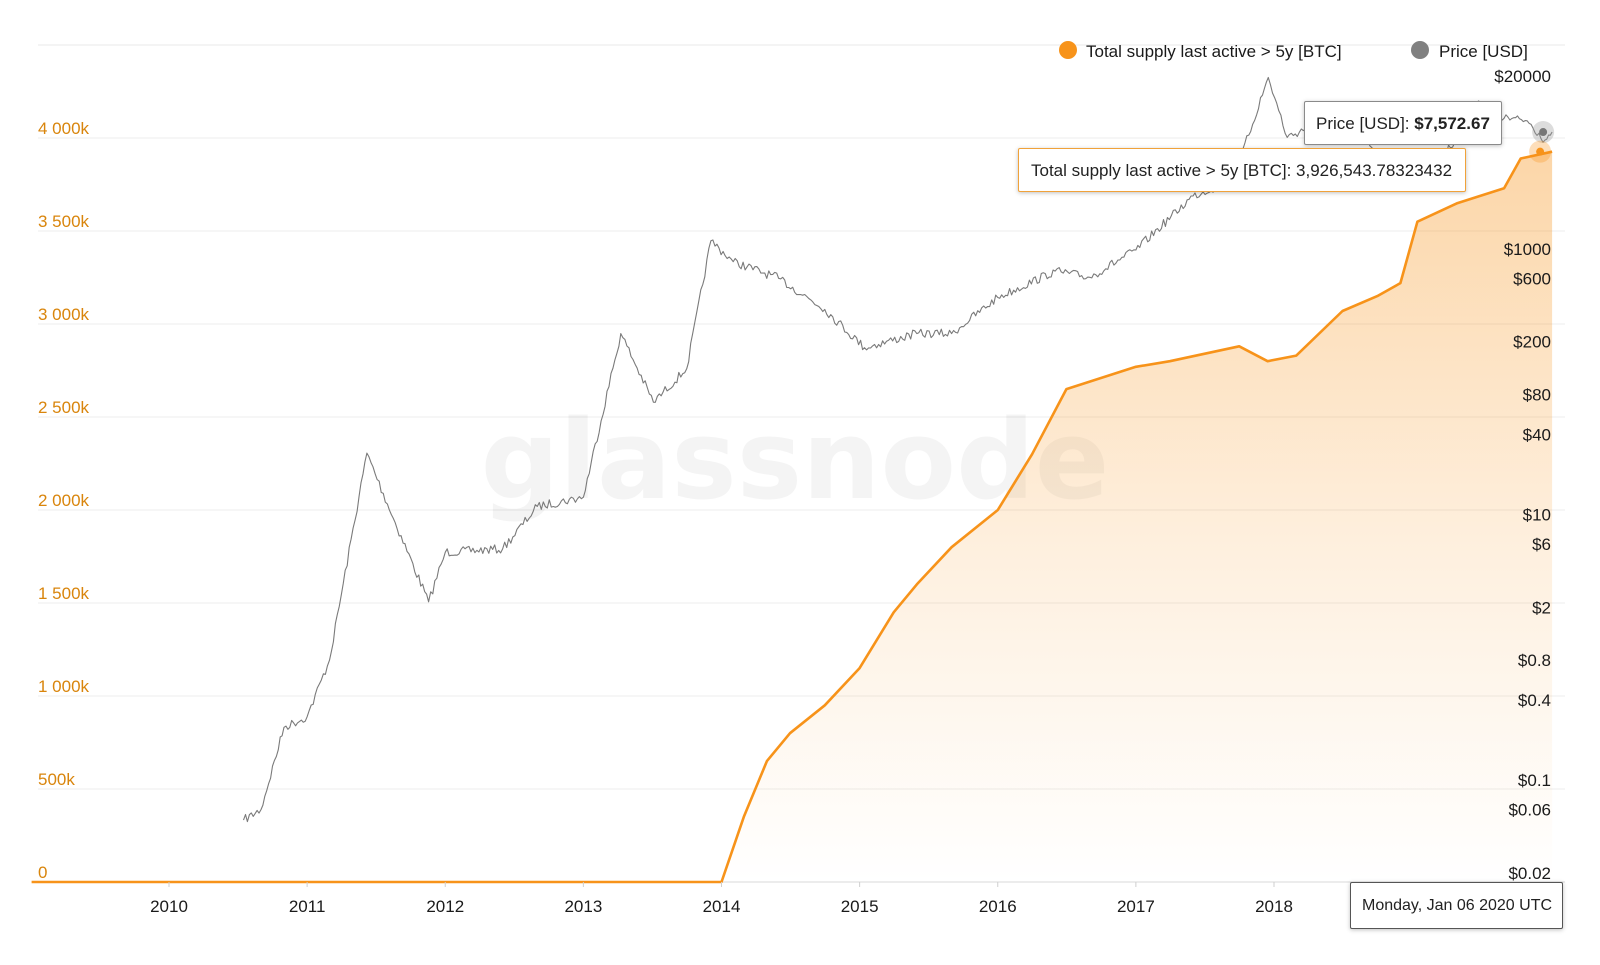  What do you see at coordinates (1529, 873) in the screenshot?
I see `y-right-tick-label: $0.02` at bounding box center [1529, 873].